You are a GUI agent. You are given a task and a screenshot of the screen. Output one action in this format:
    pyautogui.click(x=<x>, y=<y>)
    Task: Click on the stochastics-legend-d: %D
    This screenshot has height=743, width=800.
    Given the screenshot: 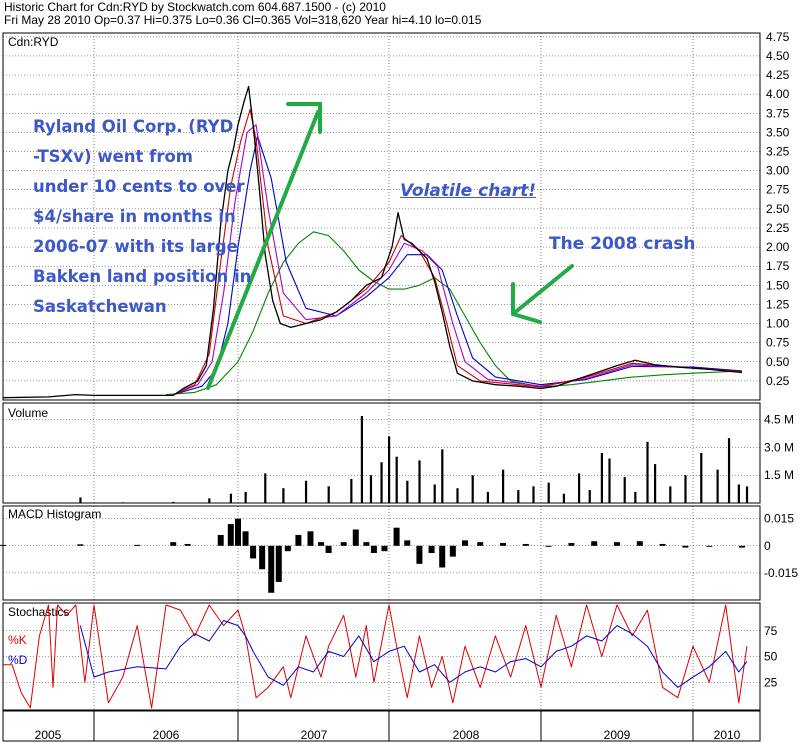 What is the action you would take?
    pyautogui.click(x=18, y=660)
    